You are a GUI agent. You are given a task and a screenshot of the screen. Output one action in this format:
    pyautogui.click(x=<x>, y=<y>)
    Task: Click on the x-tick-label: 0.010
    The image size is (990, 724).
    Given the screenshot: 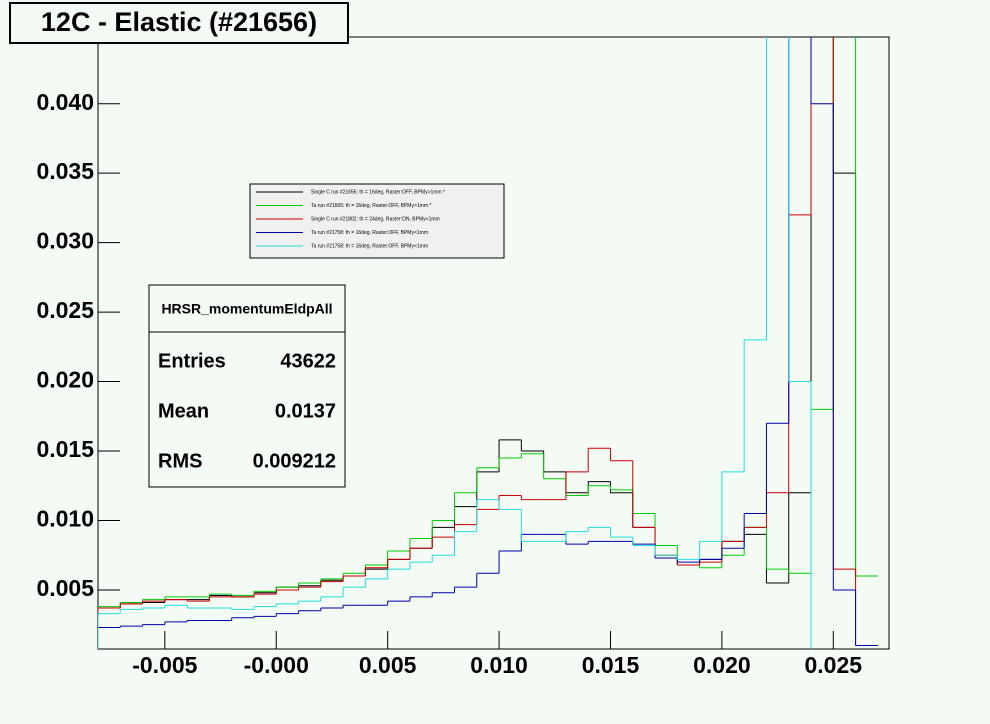 What is the action you would take?
    pyautogui.click(x=499, y=665)
    